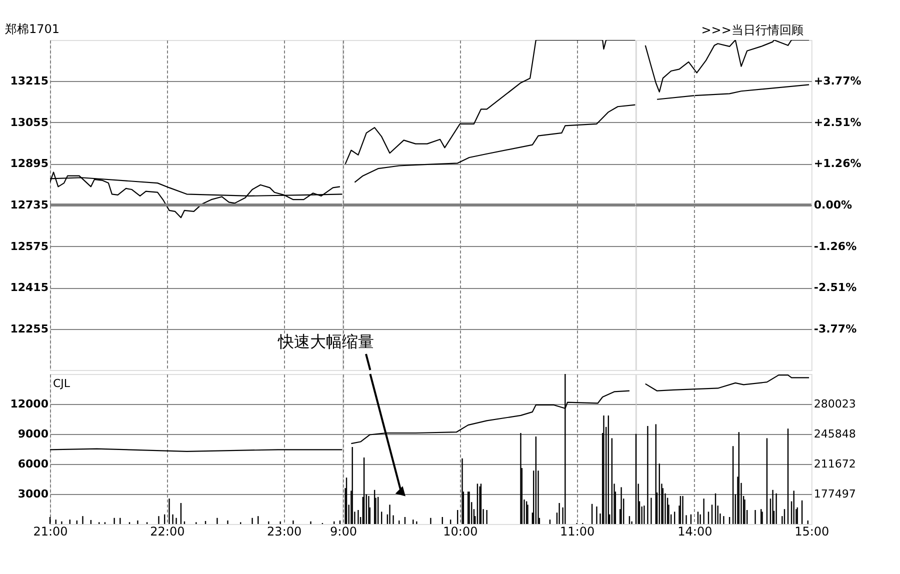 This screenshot has height=574, width=900. What do you see at coordinates (835, 404) in the screenshot?
I see `y2-tick-label: 280023` at bounding box center [835, 404].